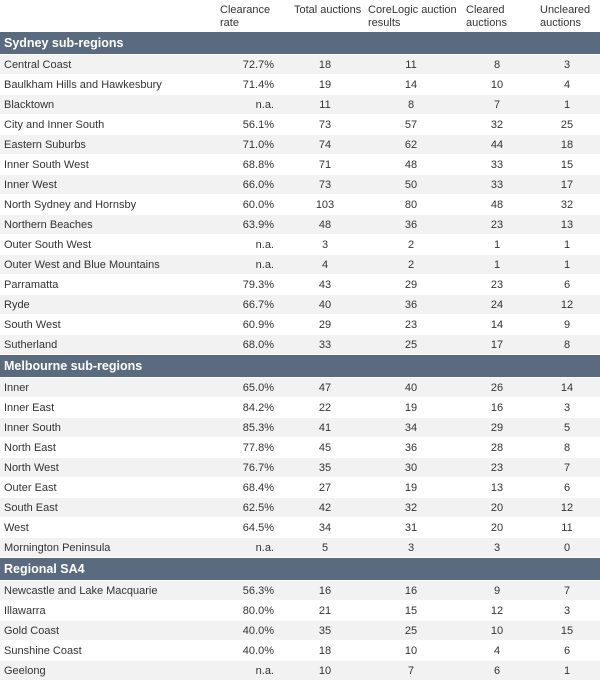 The width and height of the screenshot is (600, 681). I want to click on clearance-rate-cell: 68.0%, so click(251, 344).